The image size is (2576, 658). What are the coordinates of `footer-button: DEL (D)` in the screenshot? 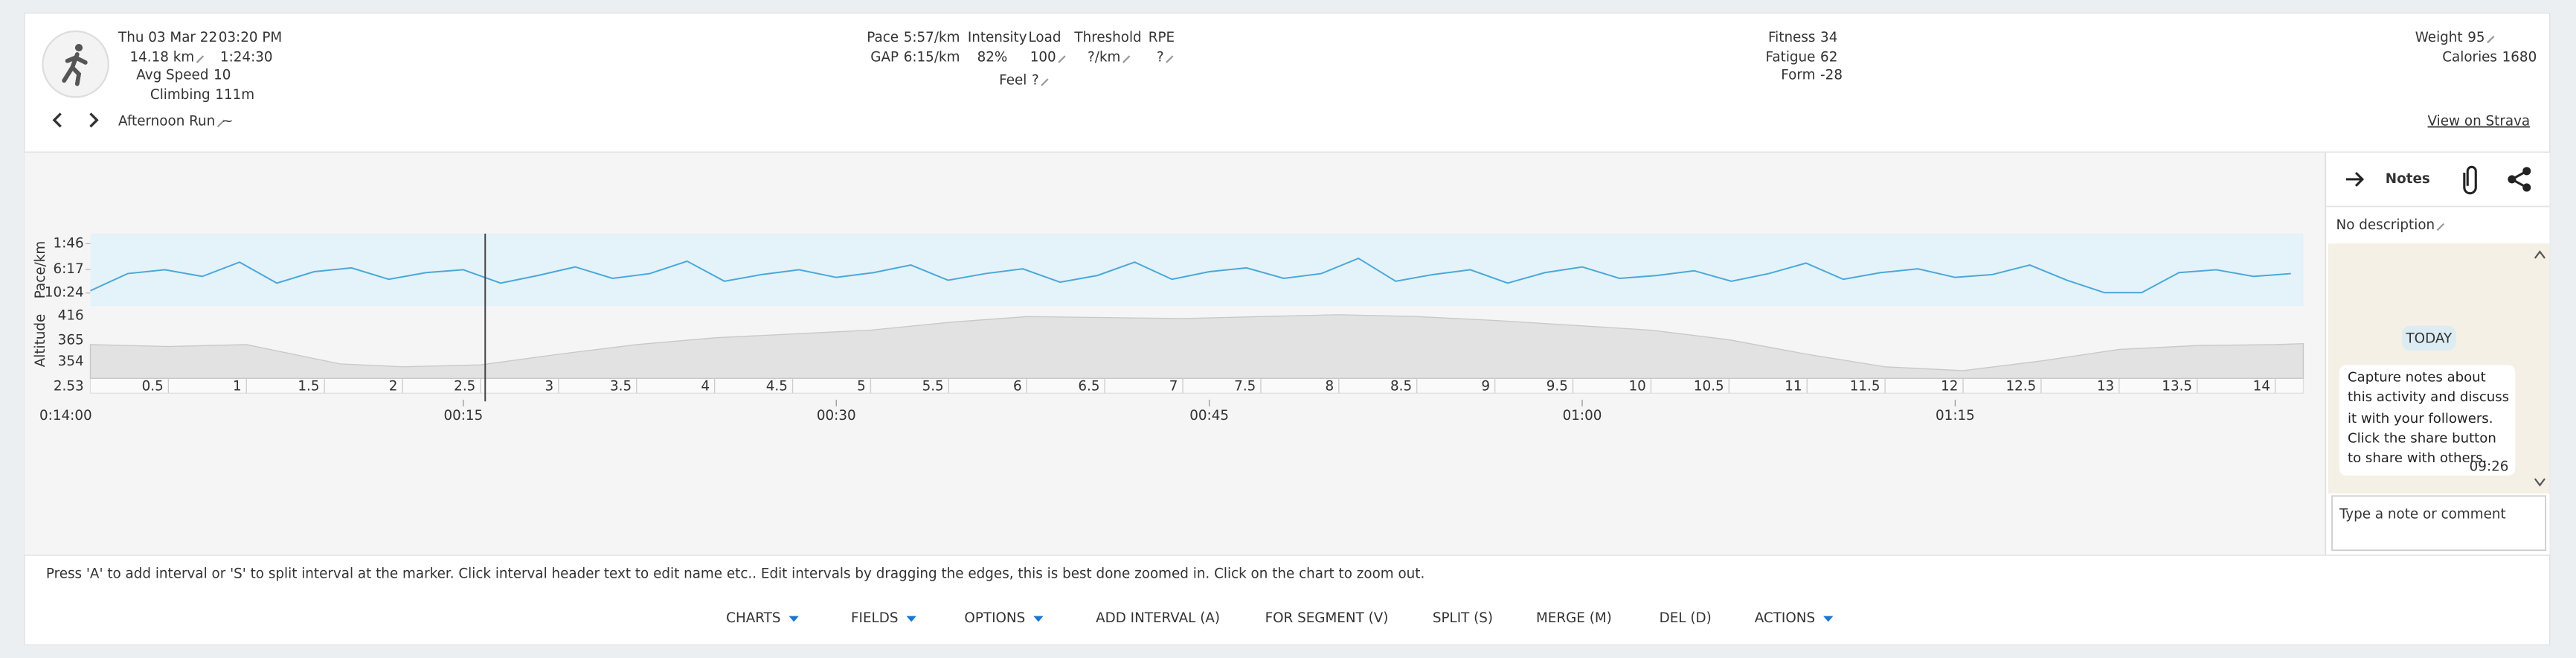 It's located at (1686, 618).